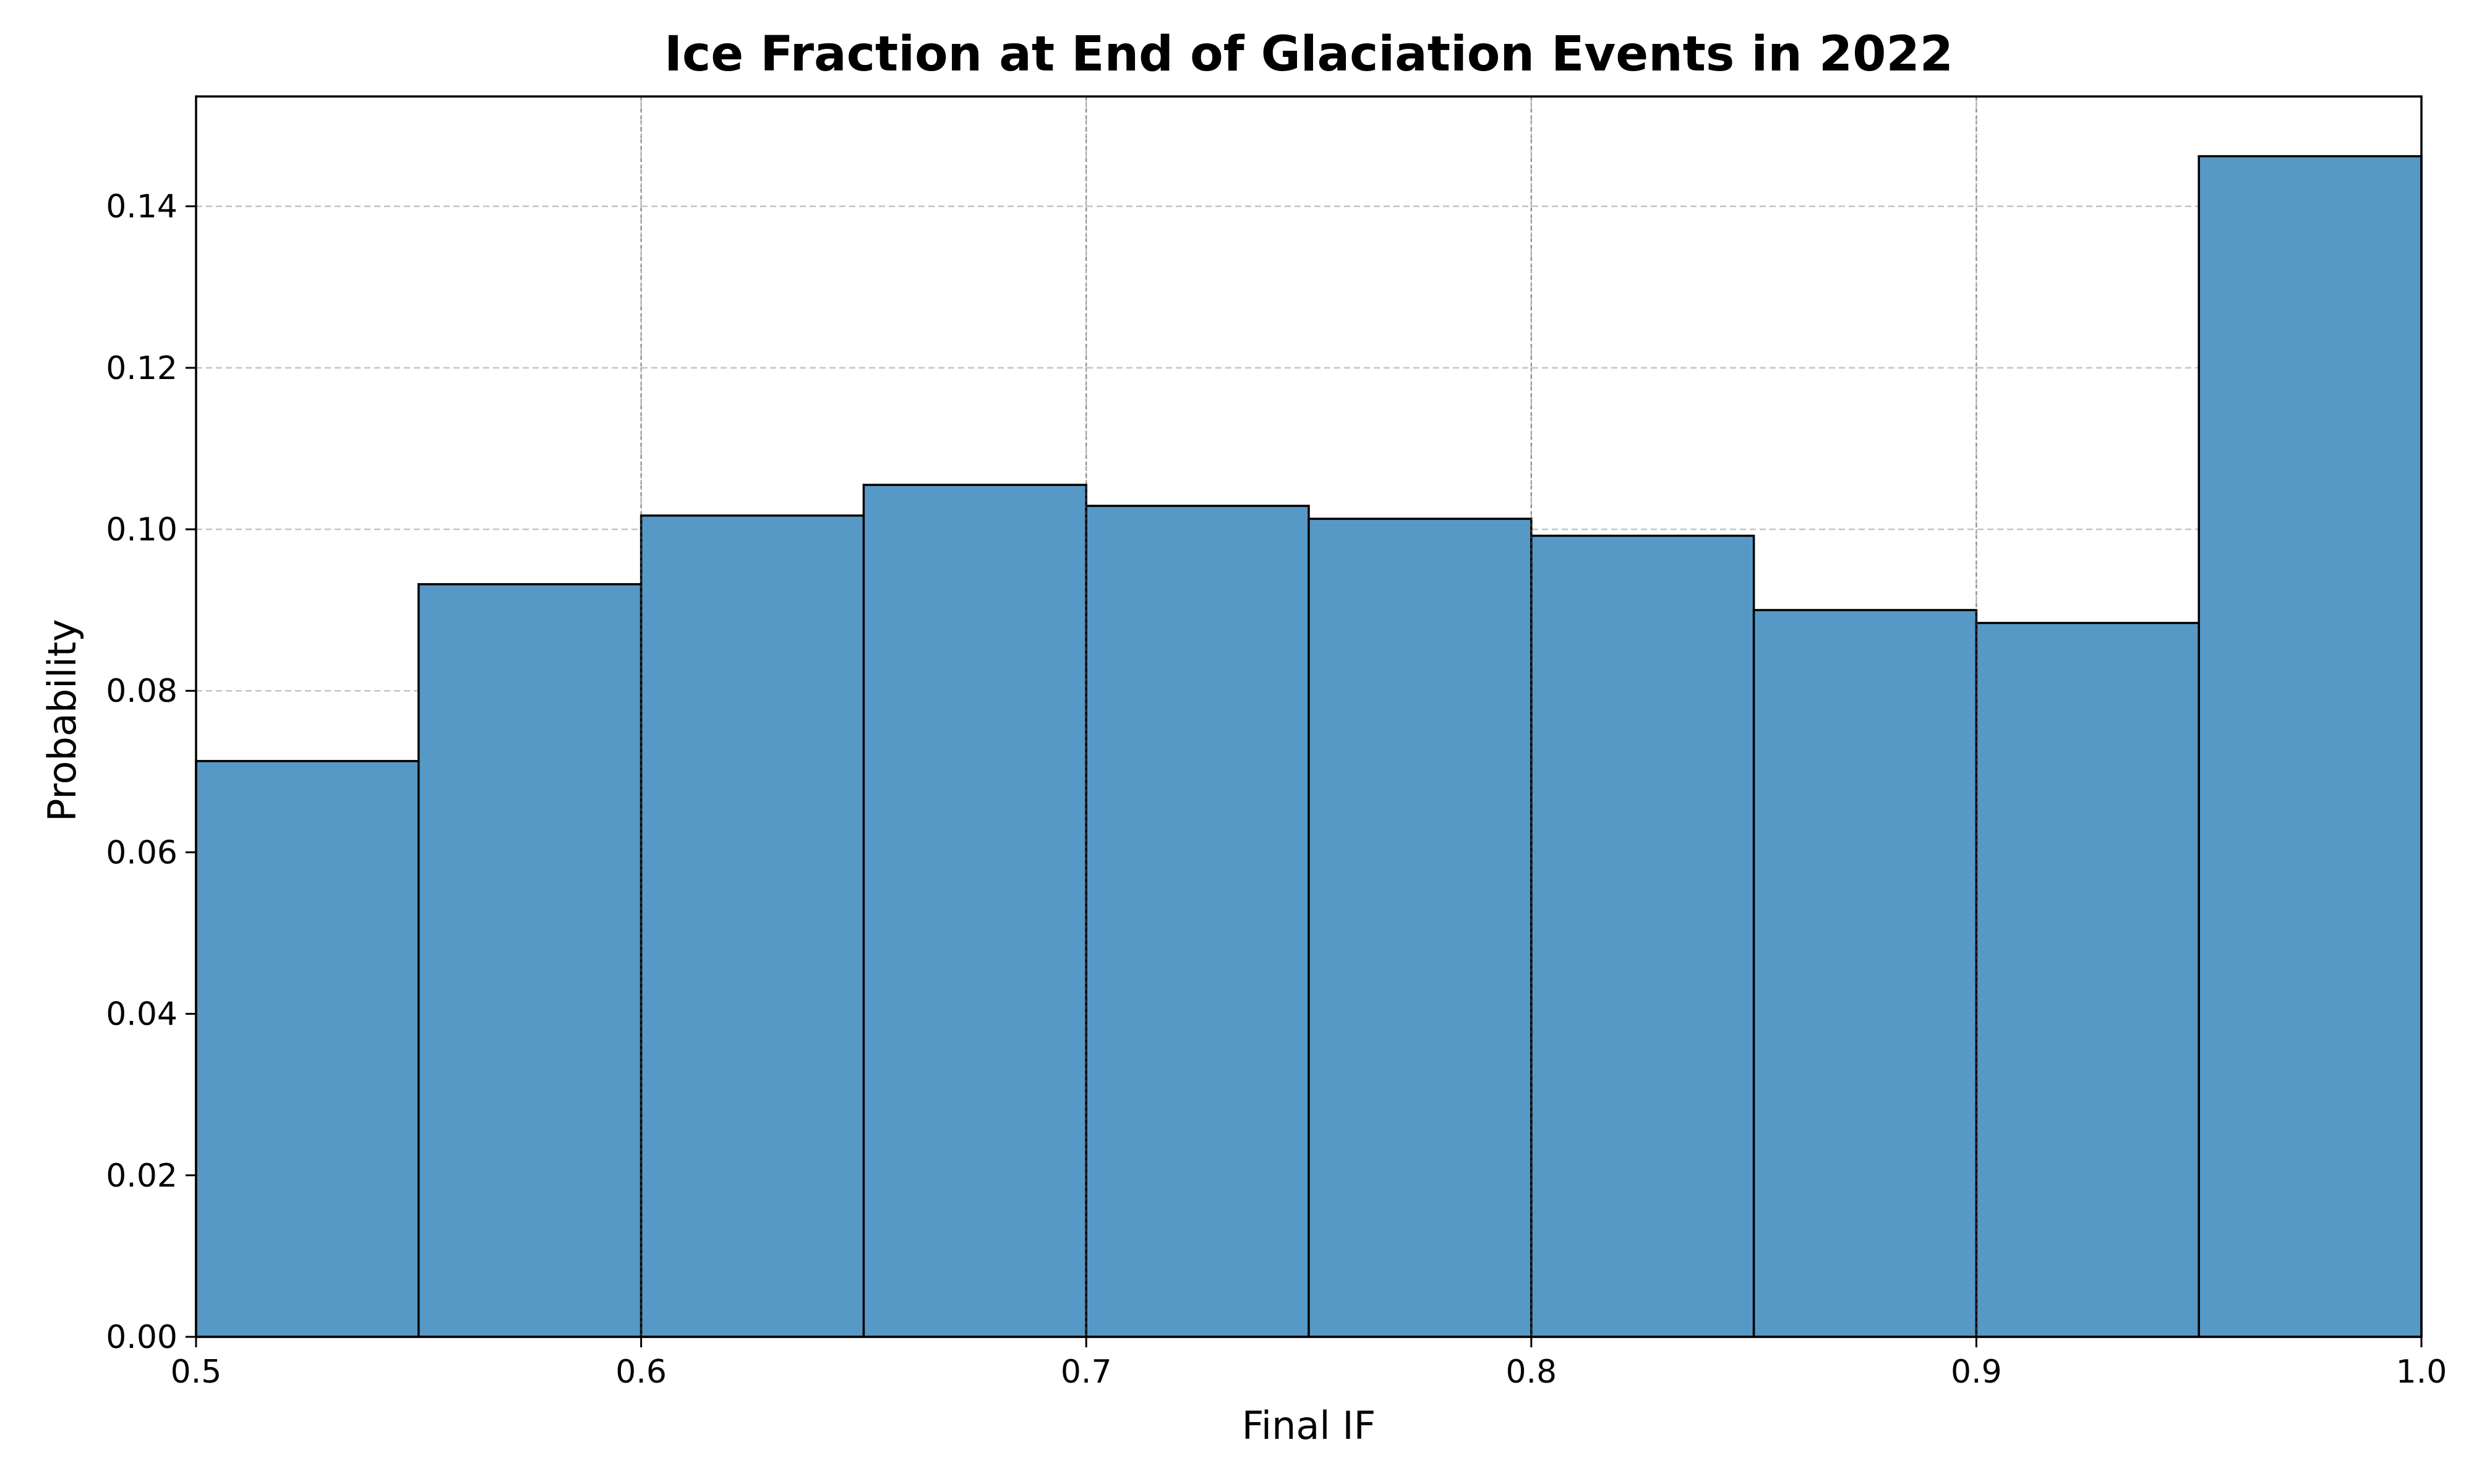  What do you see at coordinates (1977, 1372) in the screenshot?
I see `x-tick-label: 0.9` at bounding box center [1977, 1372].